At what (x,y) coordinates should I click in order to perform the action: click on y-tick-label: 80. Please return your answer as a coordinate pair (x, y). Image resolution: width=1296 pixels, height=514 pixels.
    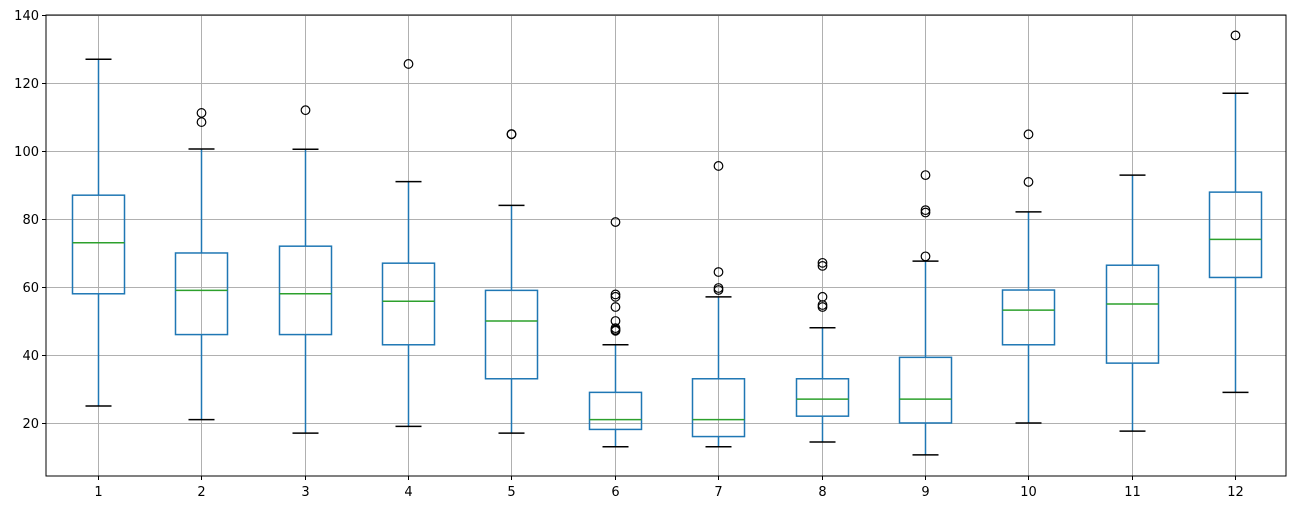
    Looking at the image, I should click on (30, 220).